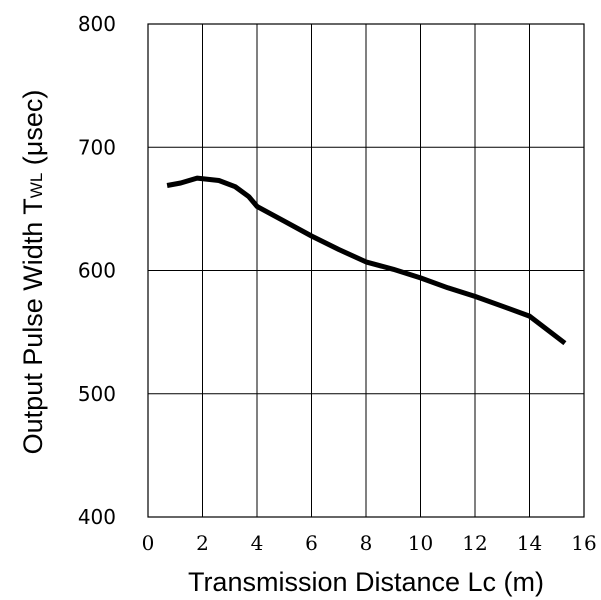 This screenshot has width=601, height=600. I want to click on y-axis-title-subscript: WL, so click(36, 186).